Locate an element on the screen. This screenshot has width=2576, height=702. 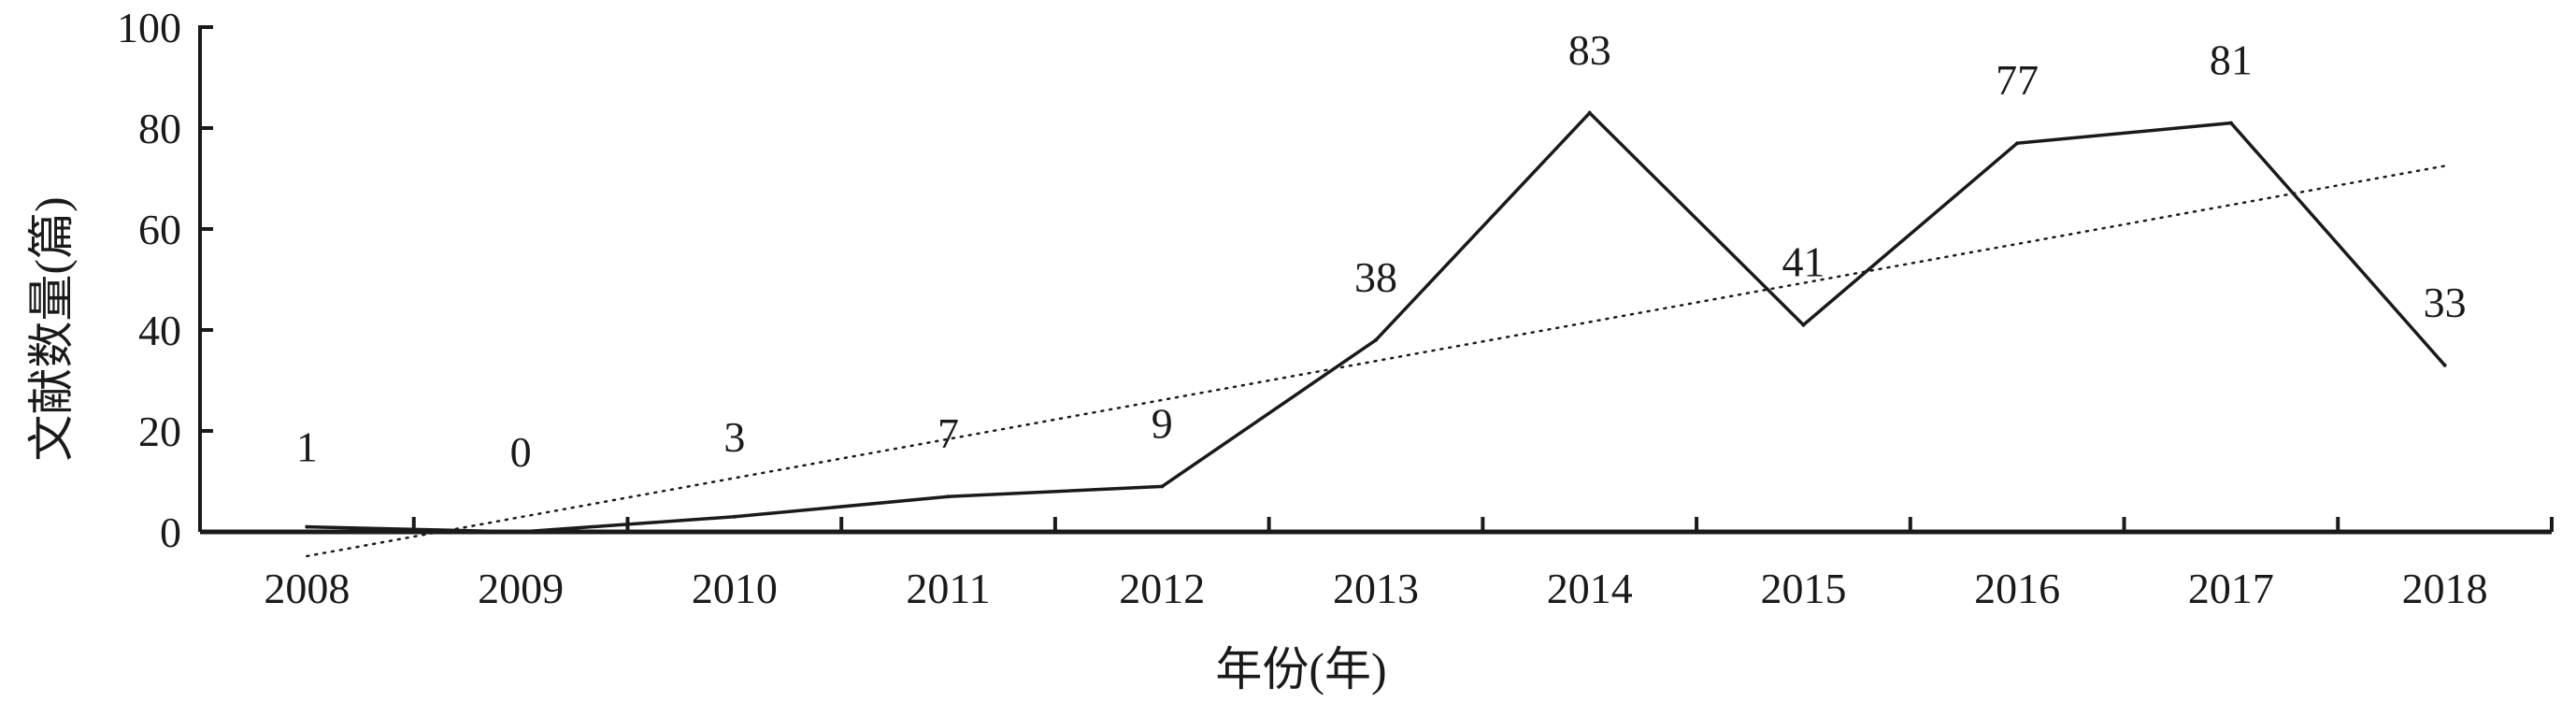
data-label: 1 is located at coordinates (307, 447).